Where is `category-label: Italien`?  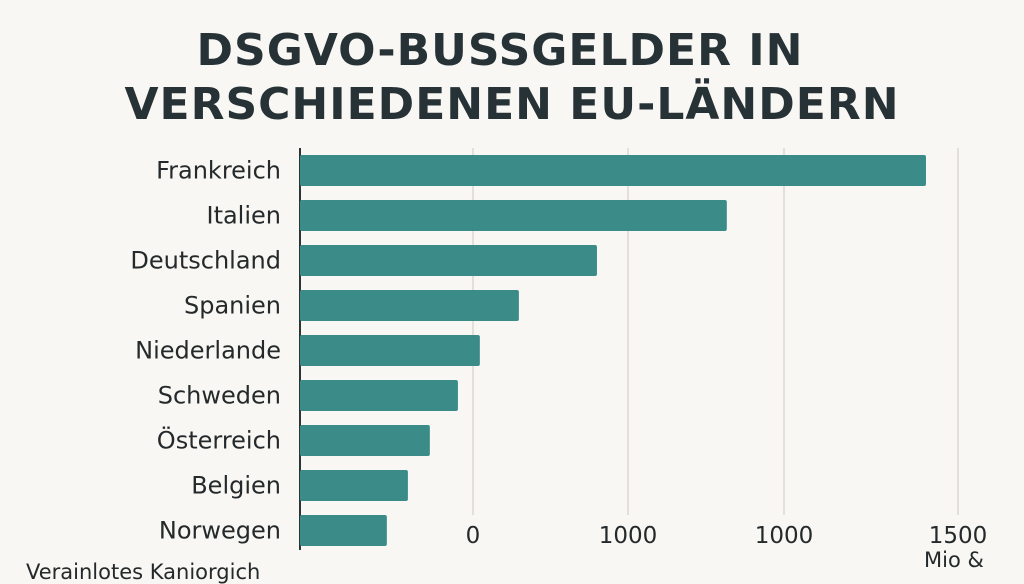
category-label: Italien is located at coordinates (243, 216).